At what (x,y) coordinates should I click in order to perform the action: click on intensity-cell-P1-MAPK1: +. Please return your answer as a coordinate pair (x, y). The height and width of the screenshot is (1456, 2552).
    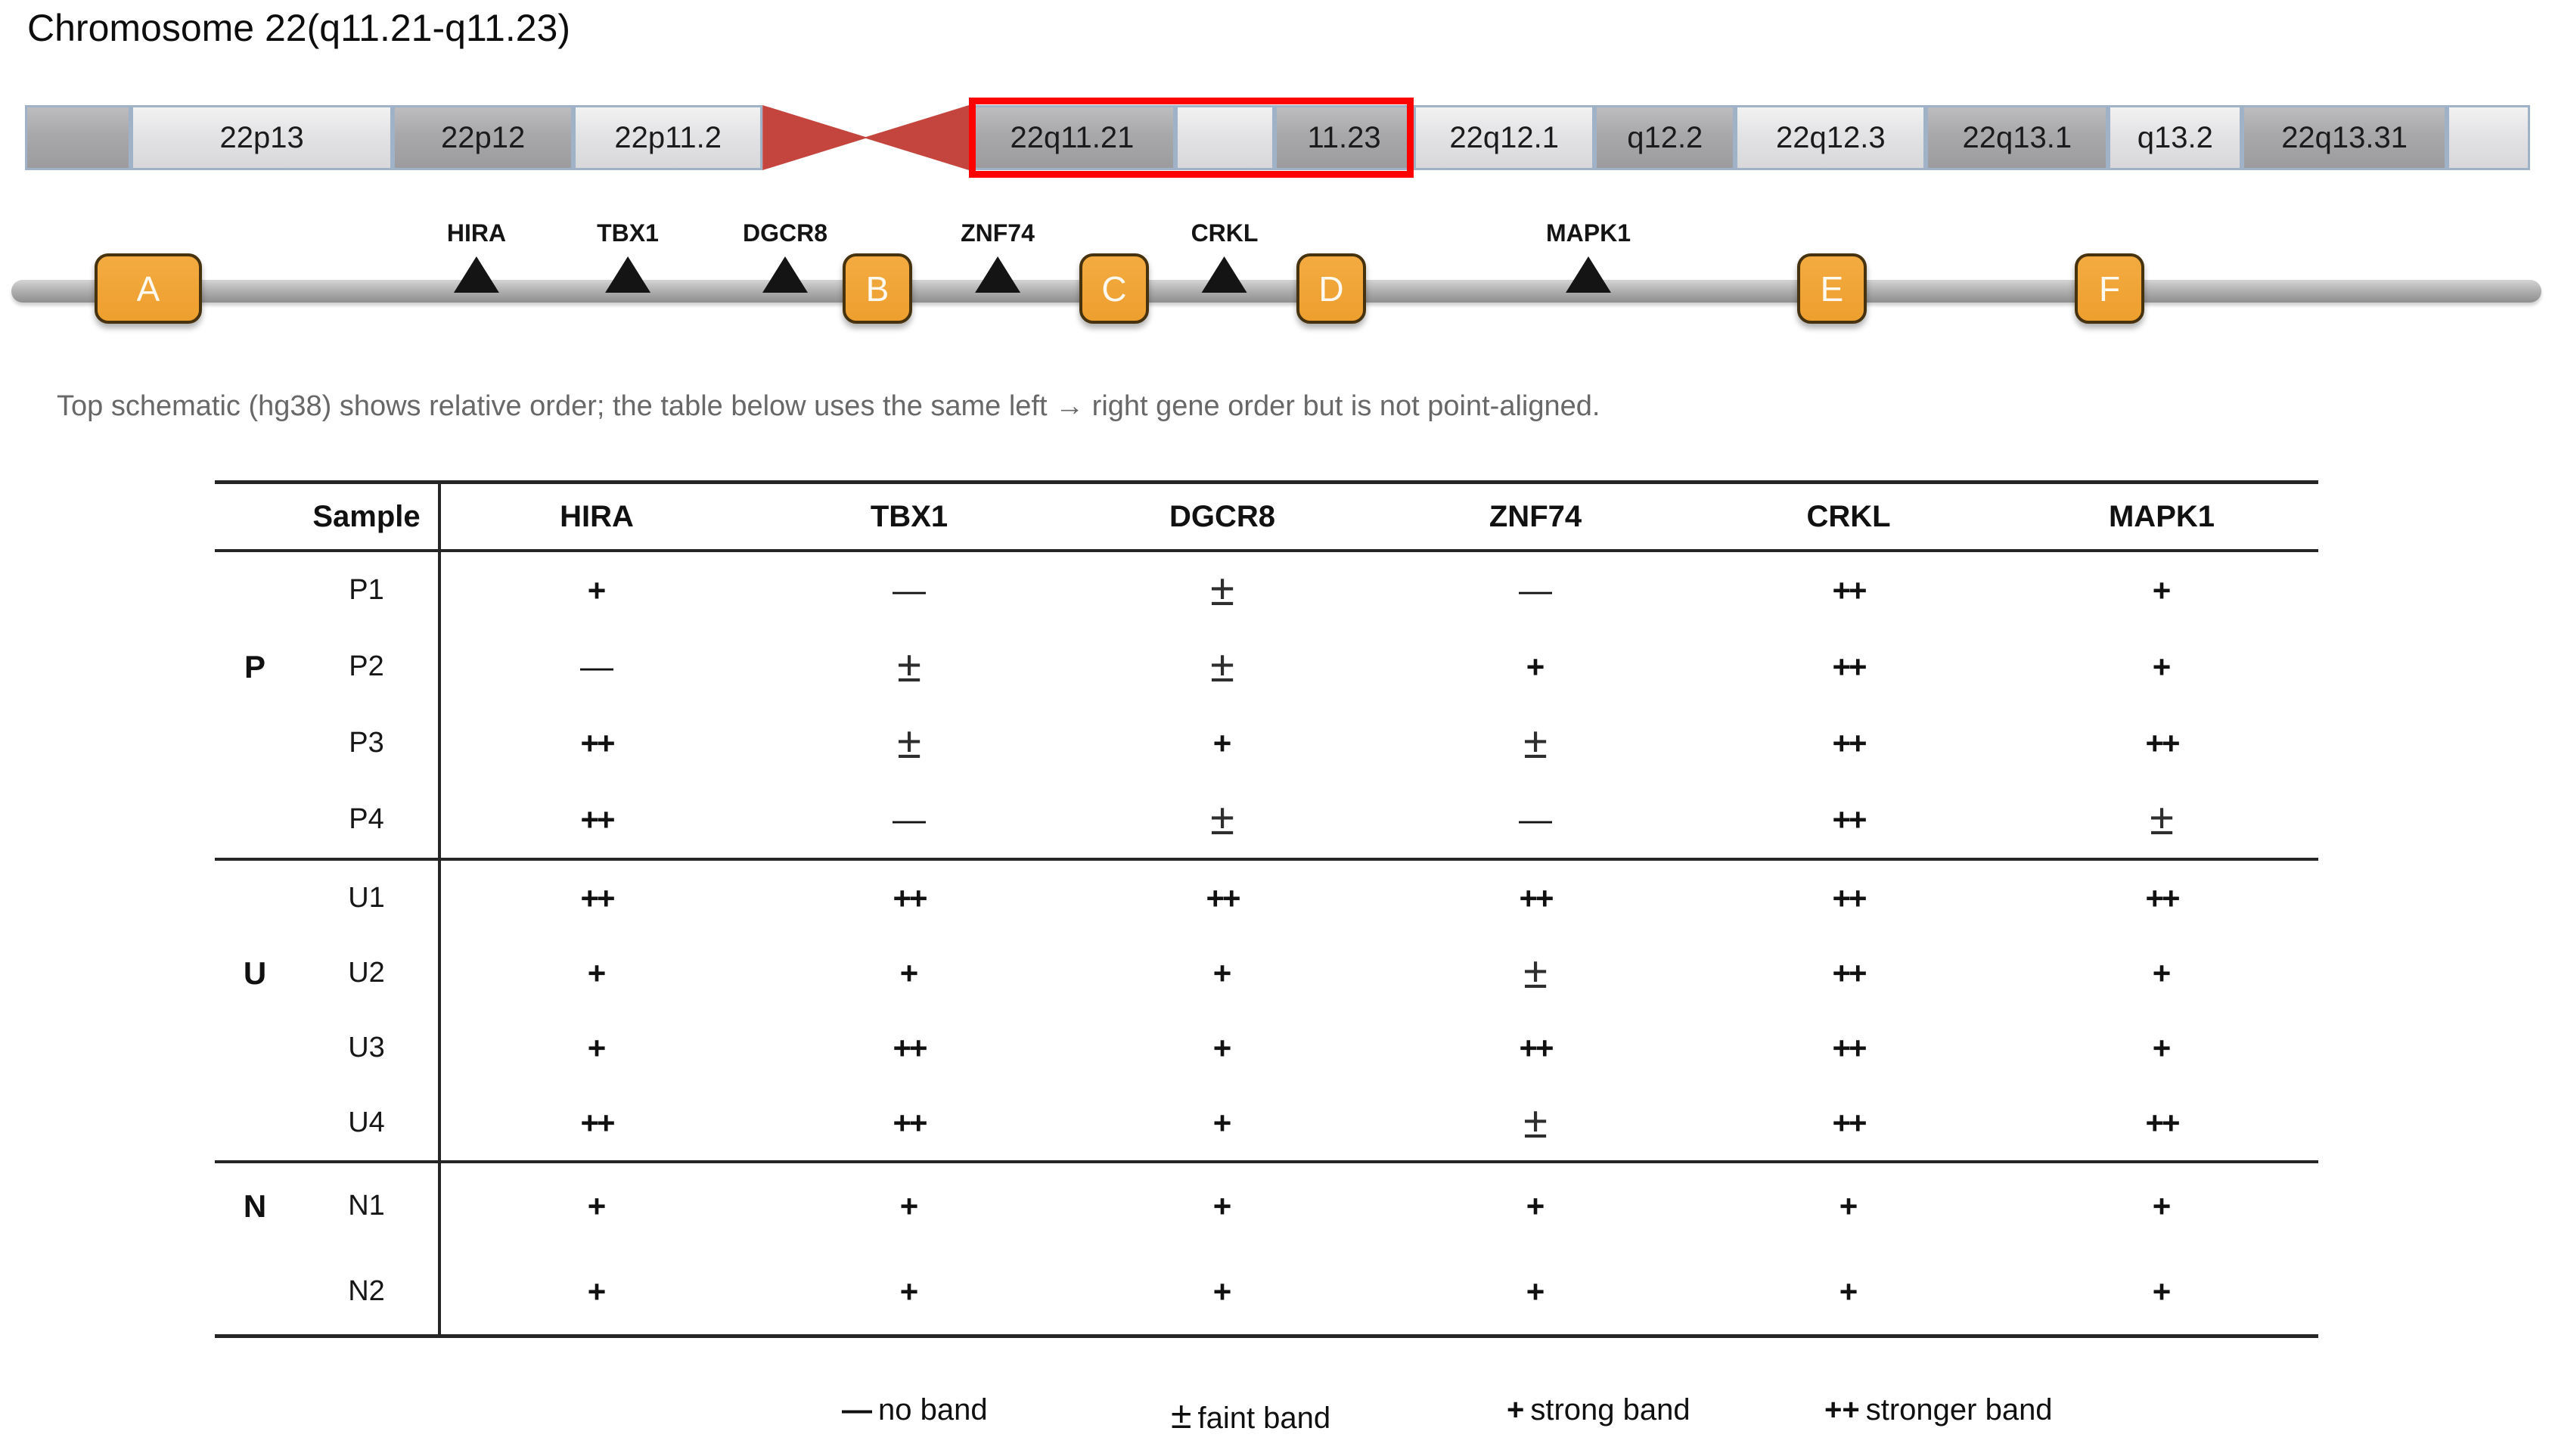
    Looking at the image, I should click on (2162, 590).